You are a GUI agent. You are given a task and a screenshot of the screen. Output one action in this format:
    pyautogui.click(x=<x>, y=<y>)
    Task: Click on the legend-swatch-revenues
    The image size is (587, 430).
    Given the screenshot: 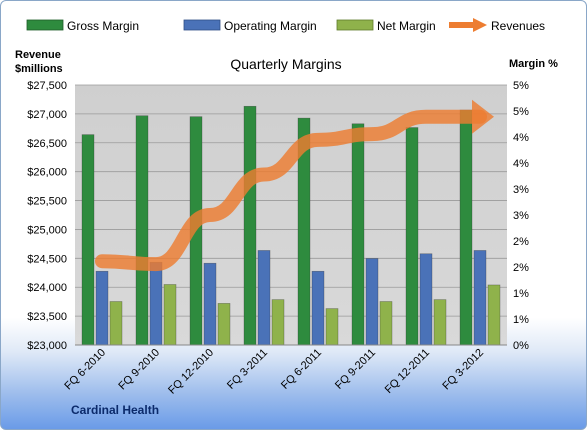 What is the action you would take?
    pyautogui.click(x=468, y=25)
    